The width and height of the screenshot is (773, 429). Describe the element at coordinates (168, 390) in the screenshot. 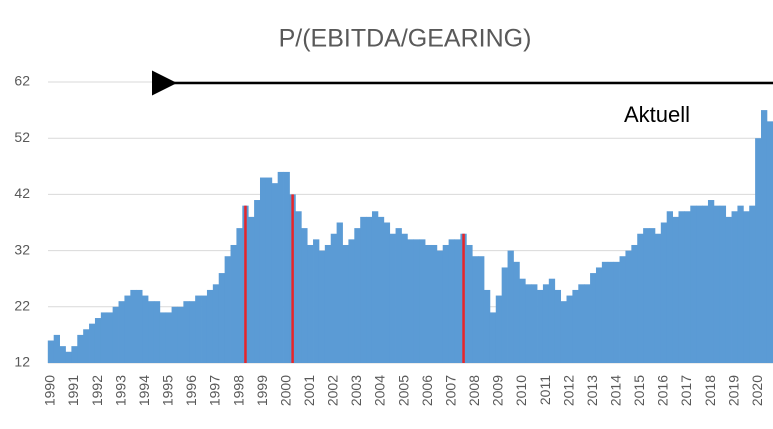

I see `x-tick-label: 1995` at that location.